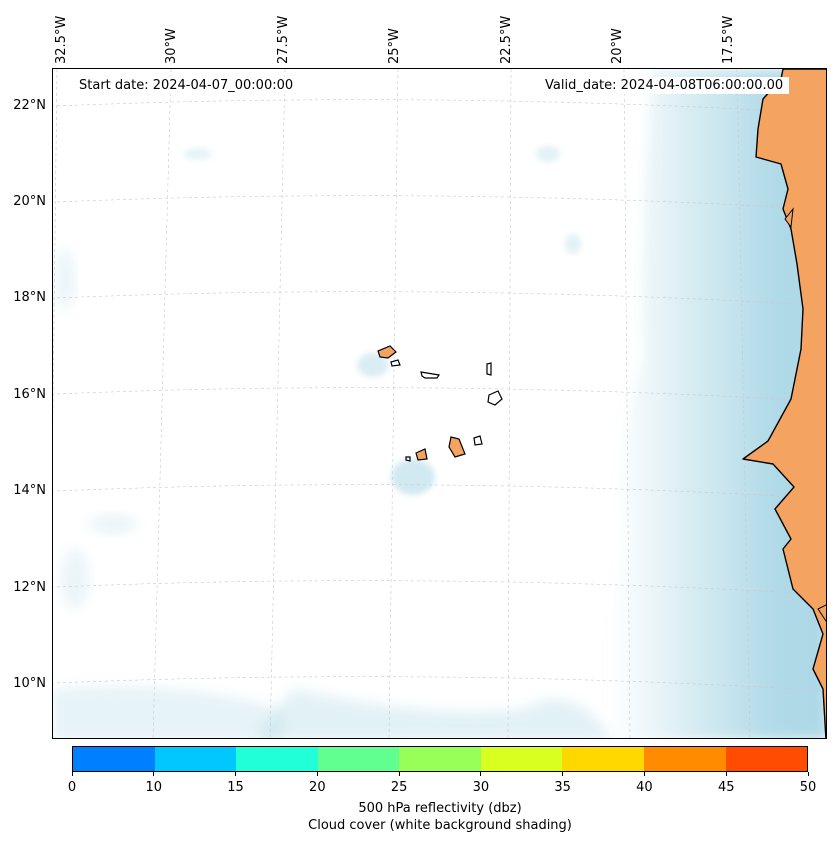 The image size is (837, 843). What do you see at coordinates (235, 787) in the screenshot?
I see `colorbar-tick-label: 15` at bounding box center [235, 787].